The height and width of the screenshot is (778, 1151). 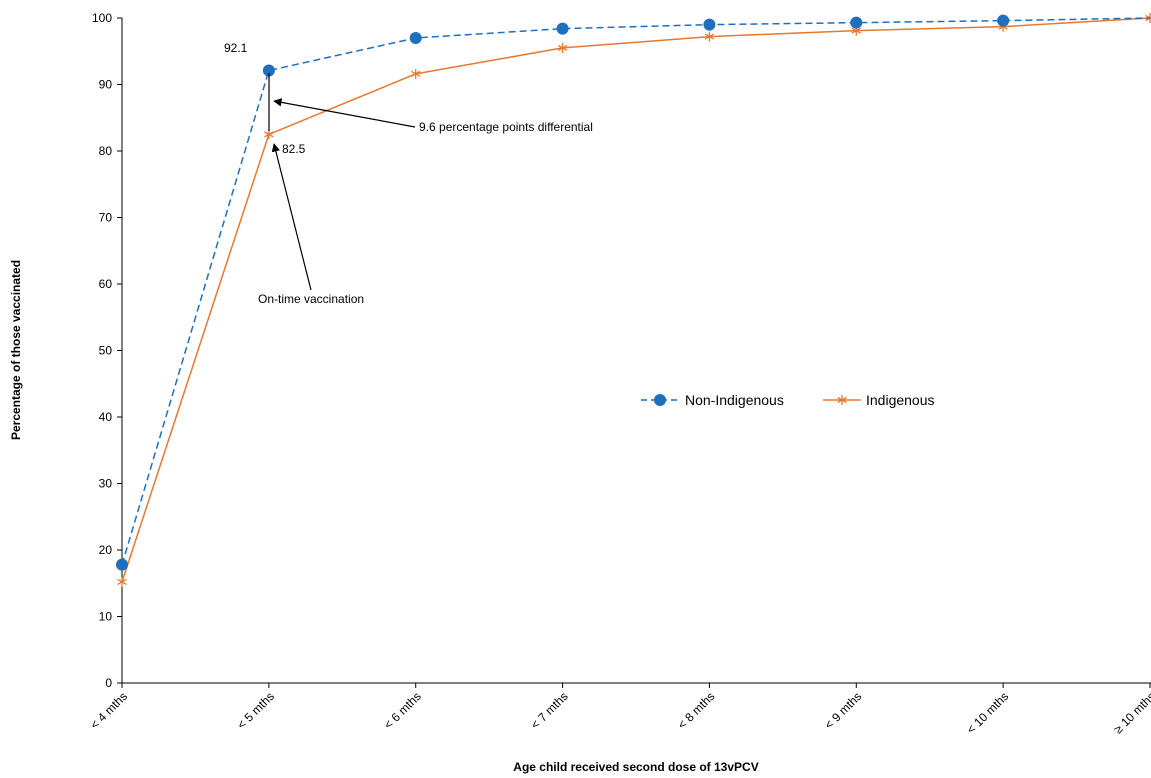 I want to click on x-tick-label: < 8 mths, so click(x=696, y=710).